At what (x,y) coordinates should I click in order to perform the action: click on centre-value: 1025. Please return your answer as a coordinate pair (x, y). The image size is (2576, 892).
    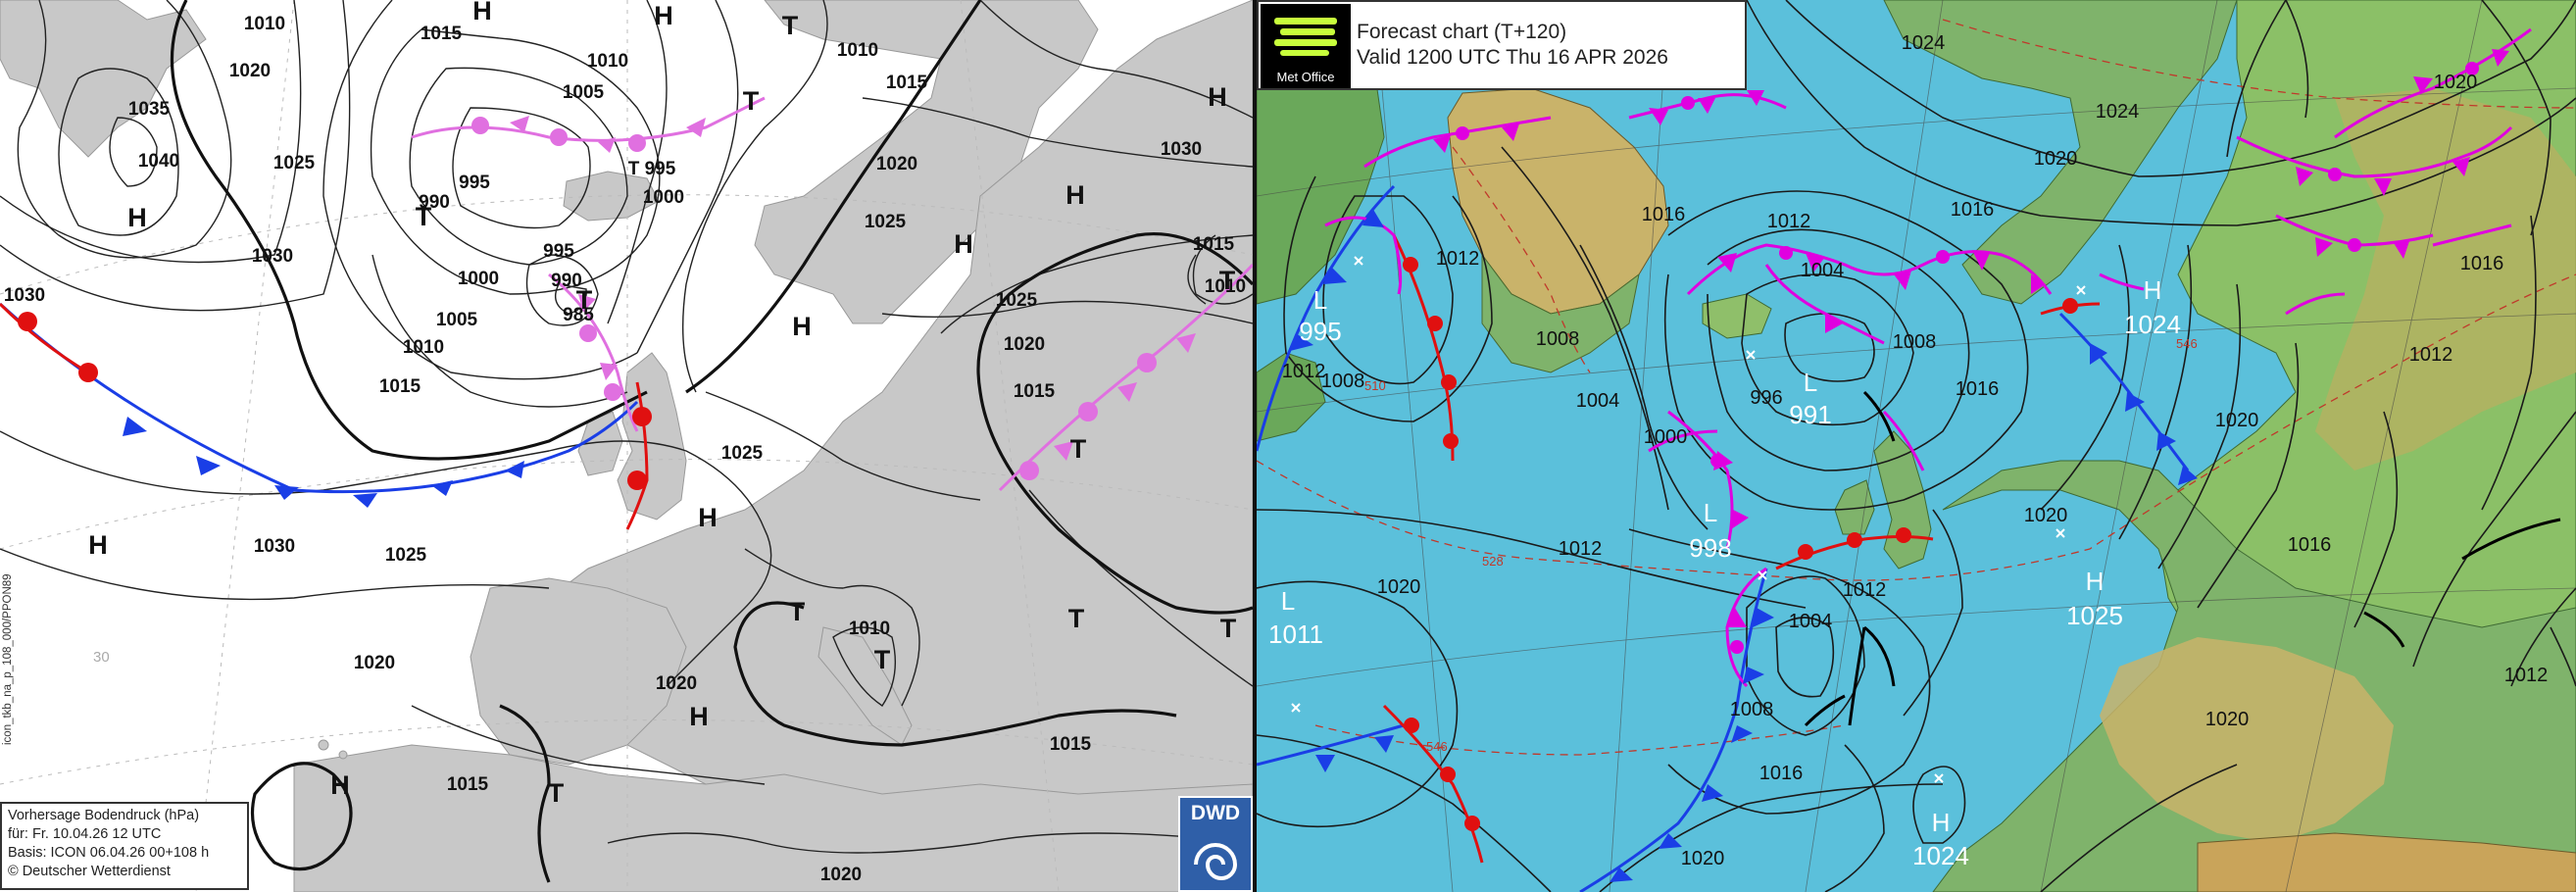
    Looking at the image, I should click on (2094, 615).